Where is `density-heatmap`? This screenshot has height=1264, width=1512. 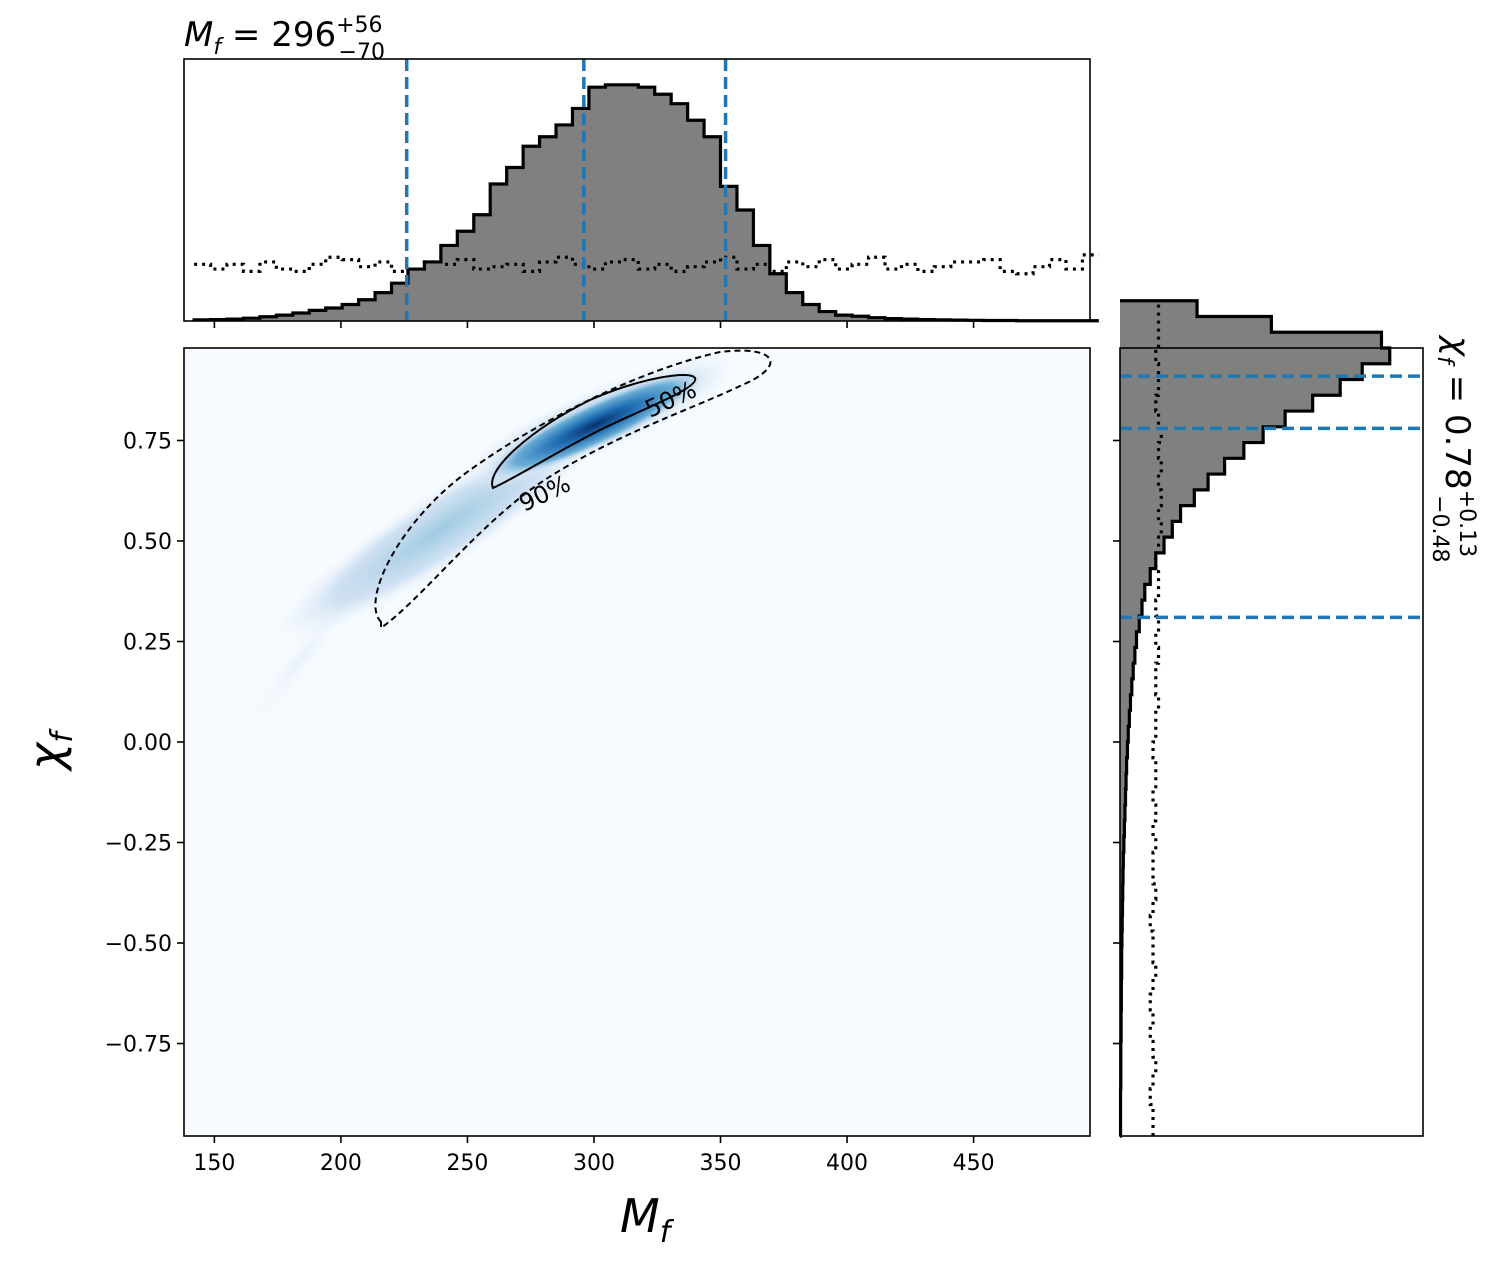
density-heatmap is located at coordinates (486, 553).